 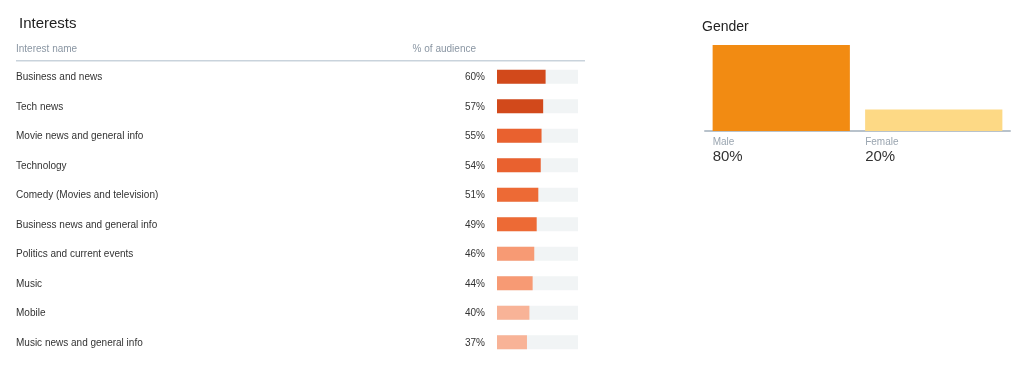 What do you see at coordinates (31, 313) in the screenshot?
I see `y-tick-label: Mobile` at bounding box center [31, 313].